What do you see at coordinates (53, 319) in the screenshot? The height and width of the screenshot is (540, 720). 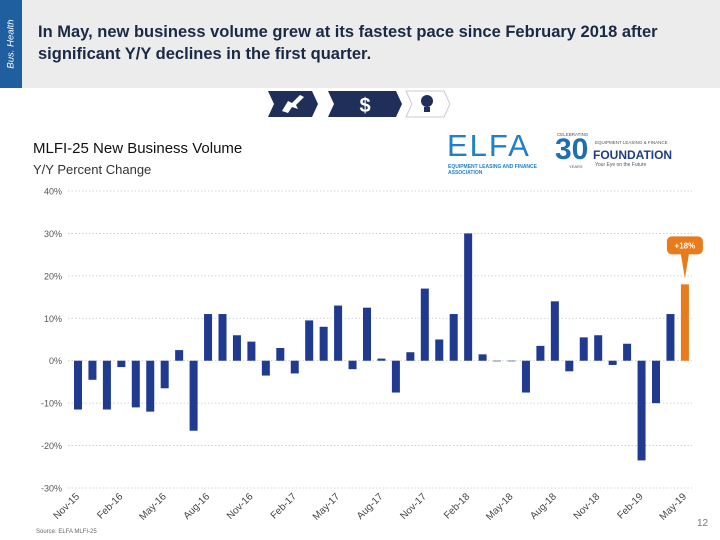 I see `y-tick-label: 10%` at bounding box center [53, 319].